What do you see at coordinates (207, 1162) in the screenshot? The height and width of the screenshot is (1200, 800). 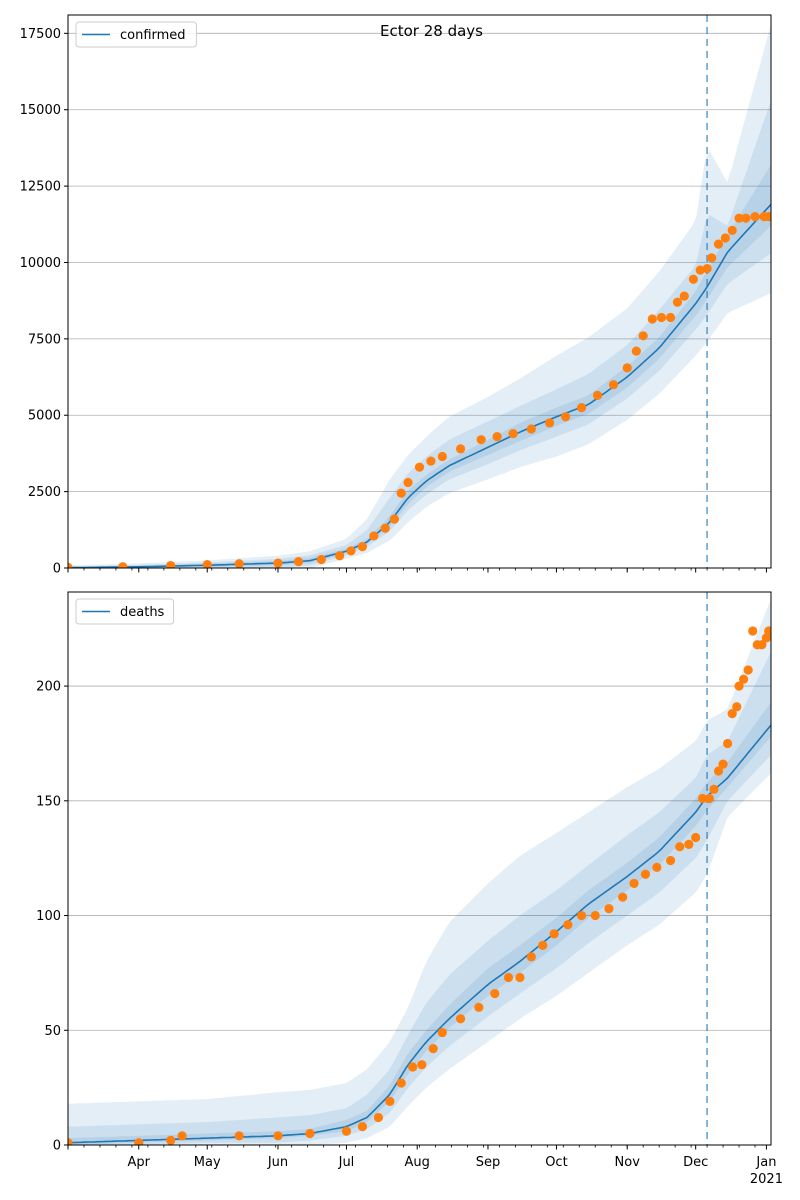 I see `x-tick-label: May` at bounding box center [207, 1162].